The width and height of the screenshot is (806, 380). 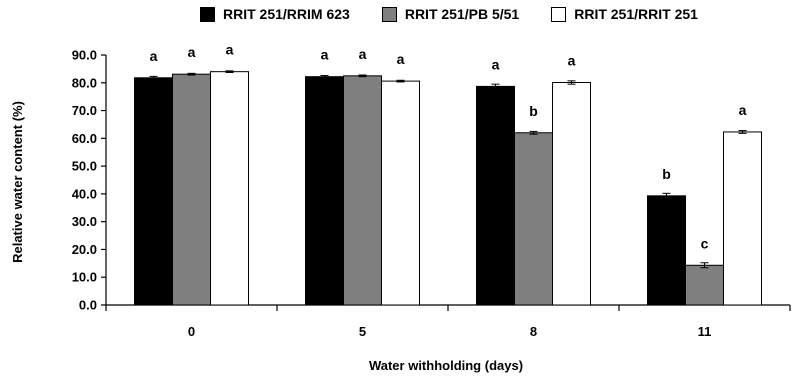 I want to click on legend-label-series-3: RRIT 251/RRIT 251, so click(x=636, y=14).